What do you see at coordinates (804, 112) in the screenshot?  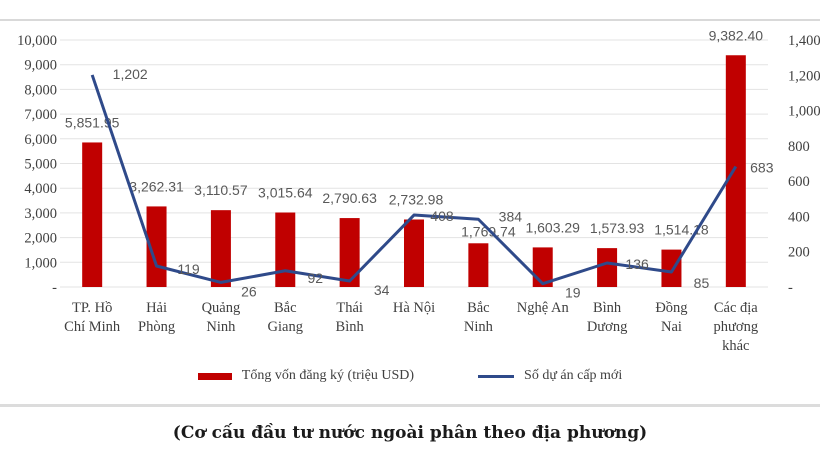 I see `right-axis-tick: 1,000` at bounding box center [804, 112].